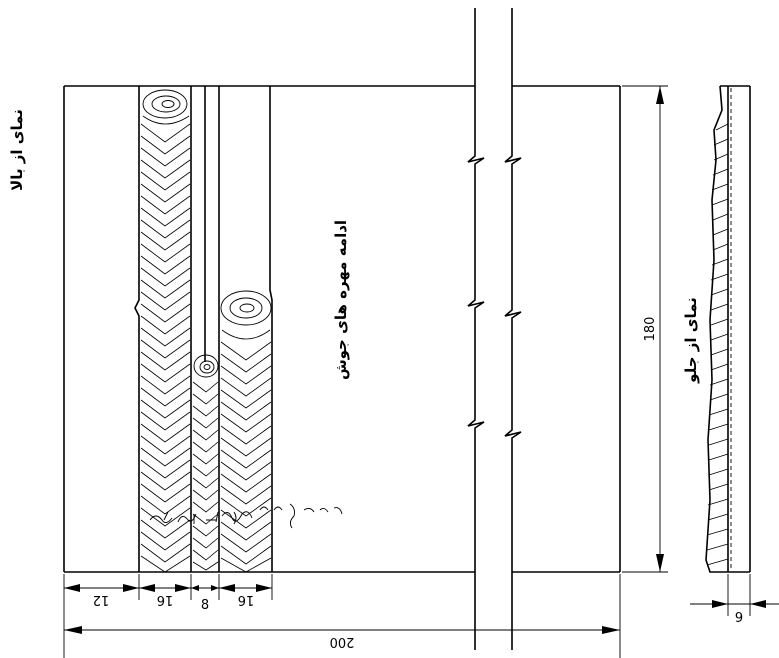  I want to click on dimension-thickness, so click(734, 595).